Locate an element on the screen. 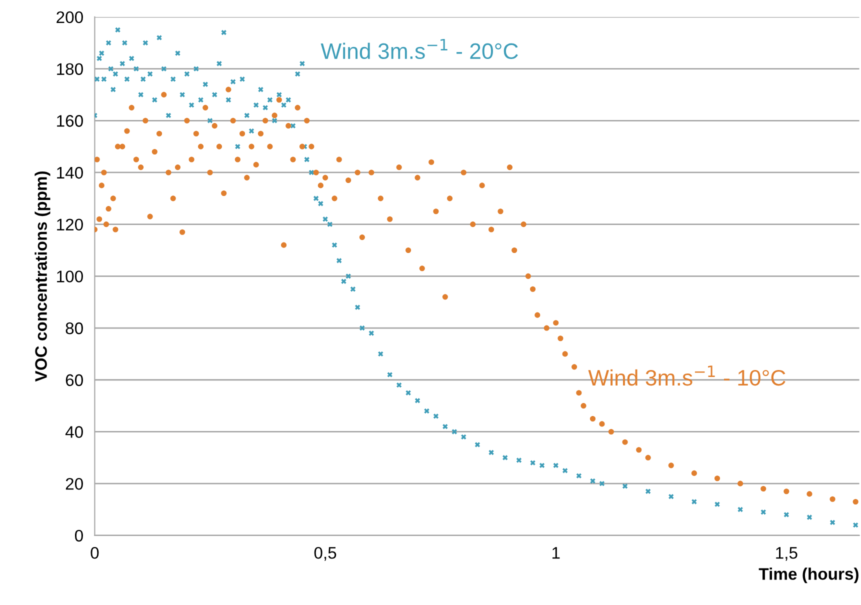 This screenshot has width=861, height=605. x-tick-label: 1,5 is located at coordinates (787, 554).